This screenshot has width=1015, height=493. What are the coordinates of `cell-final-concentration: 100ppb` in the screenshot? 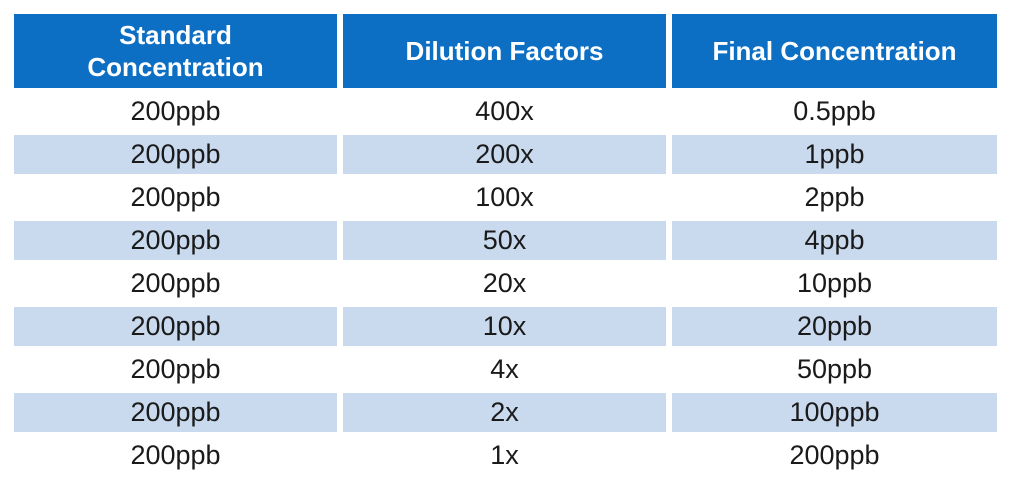 It's located at (834, 412).